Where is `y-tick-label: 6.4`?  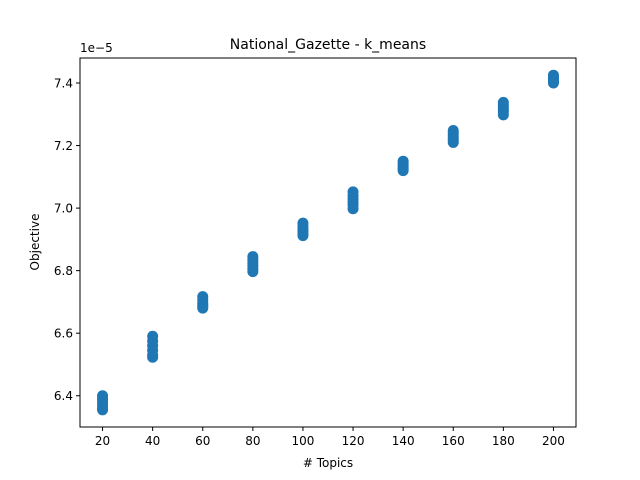
y-tick-label: 6.4 is located at coordinates (63, 396).